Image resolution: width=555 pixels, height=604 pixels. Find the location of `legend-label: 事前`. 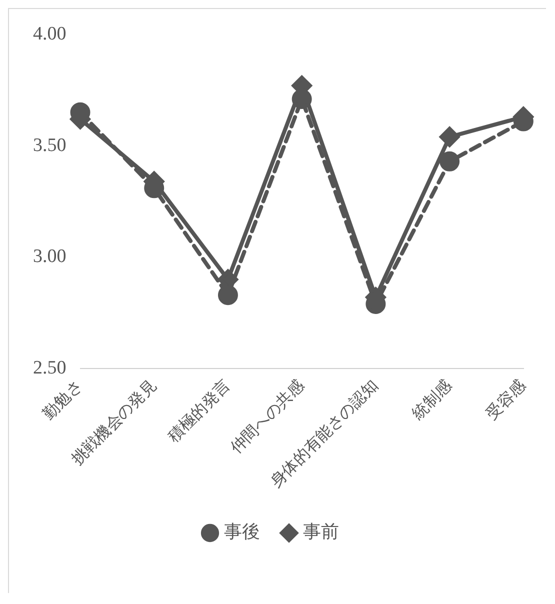

legend-label: 事前 is located at coordinates (321, 532).